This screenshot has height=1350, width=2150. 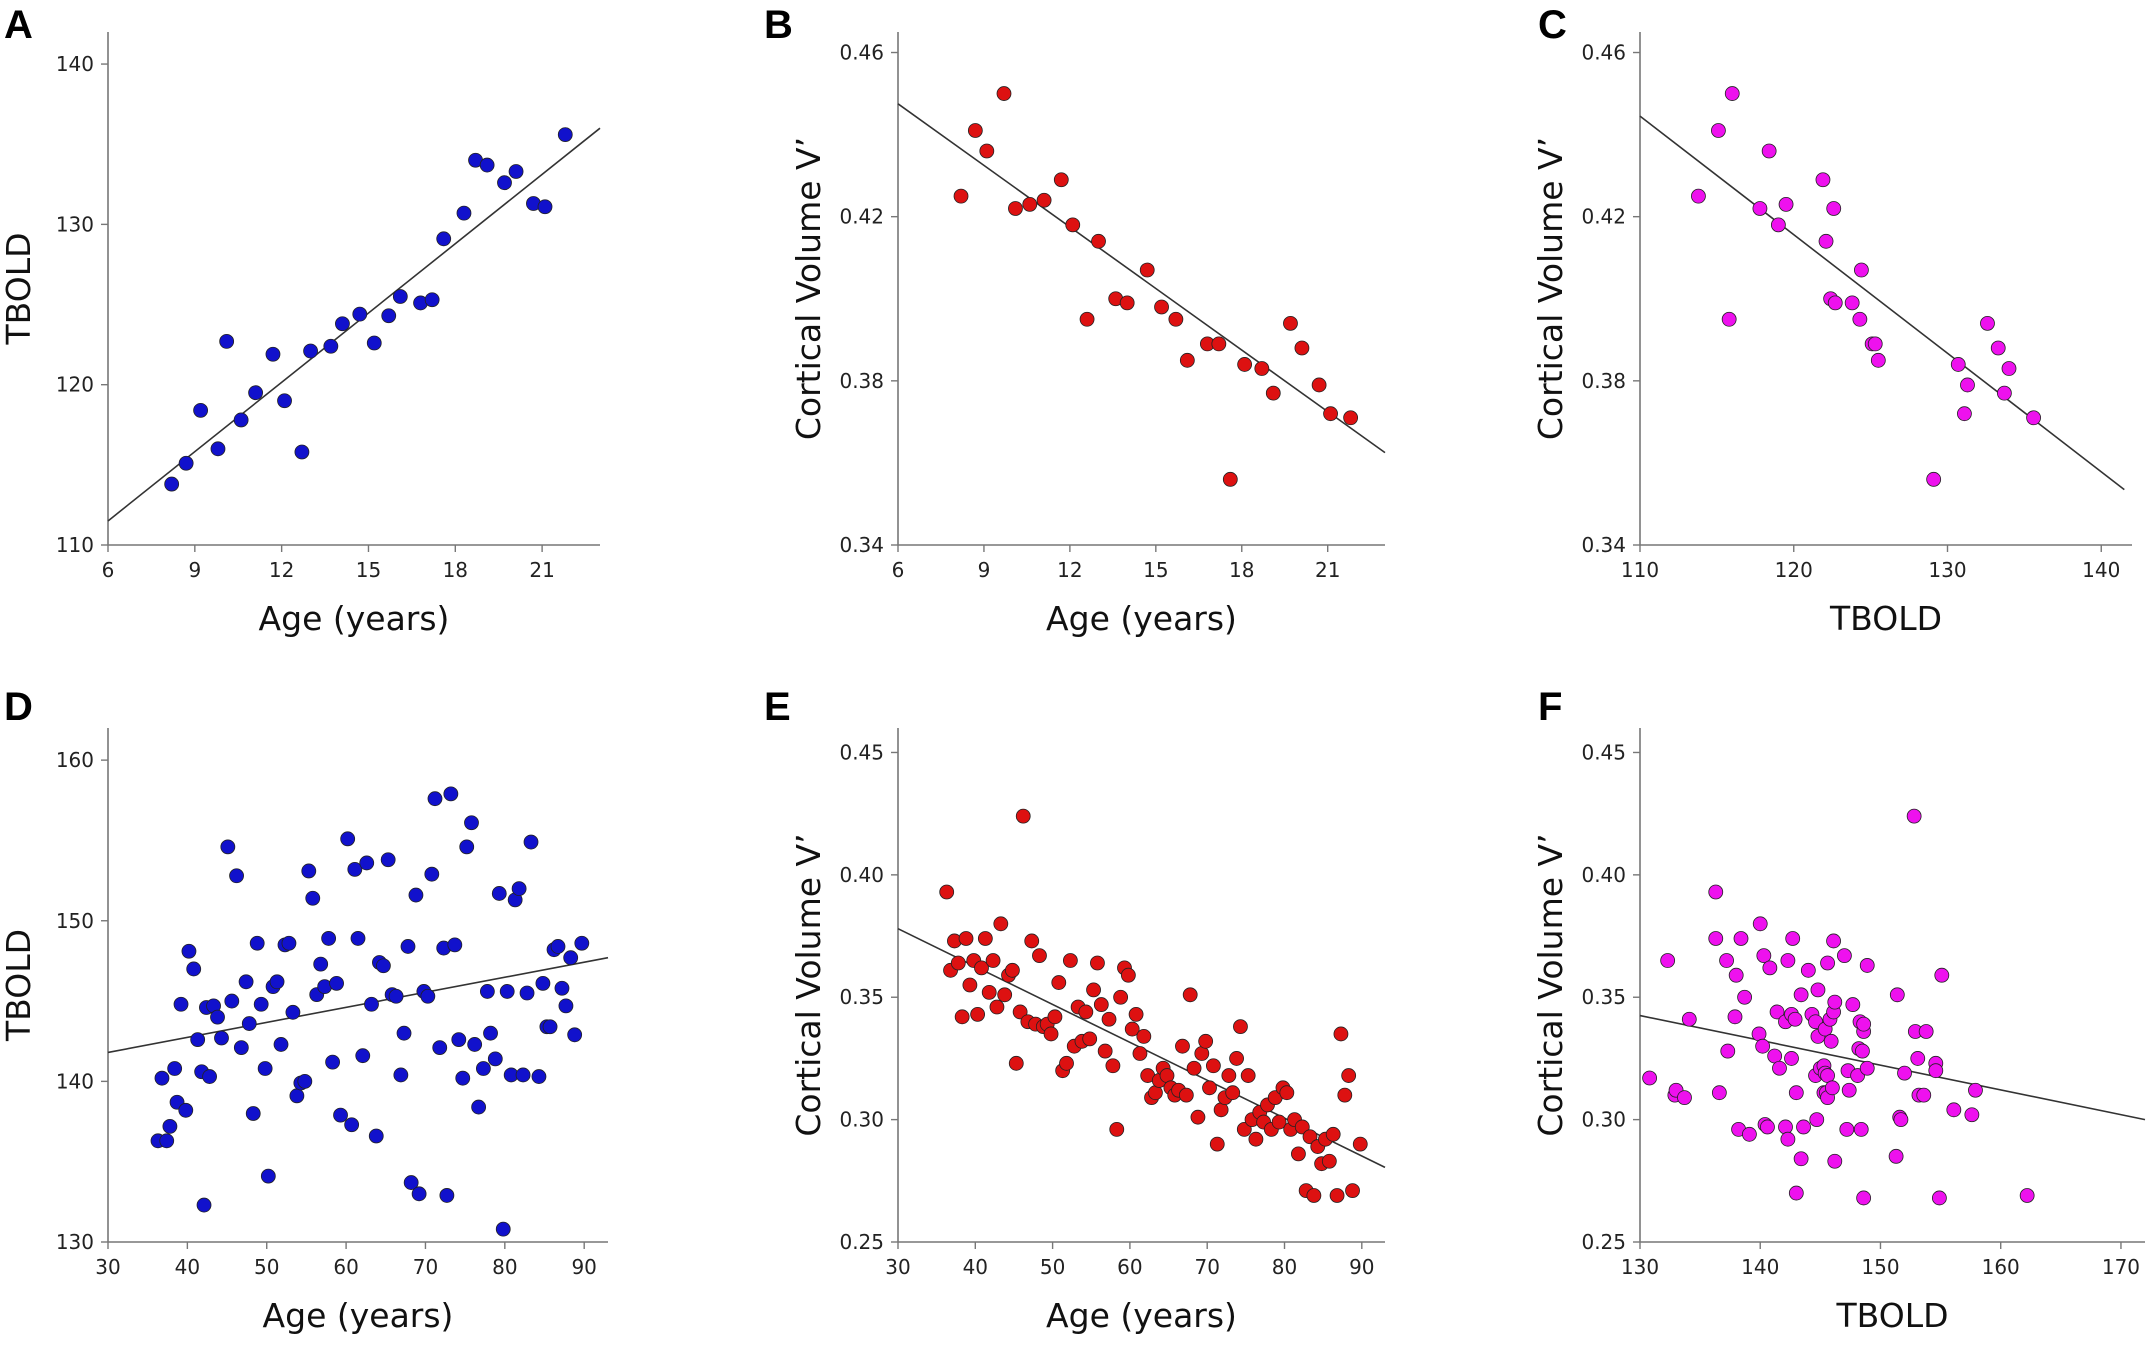 I want to click on x-tick-label: 110, so click(x=1640, y=570).